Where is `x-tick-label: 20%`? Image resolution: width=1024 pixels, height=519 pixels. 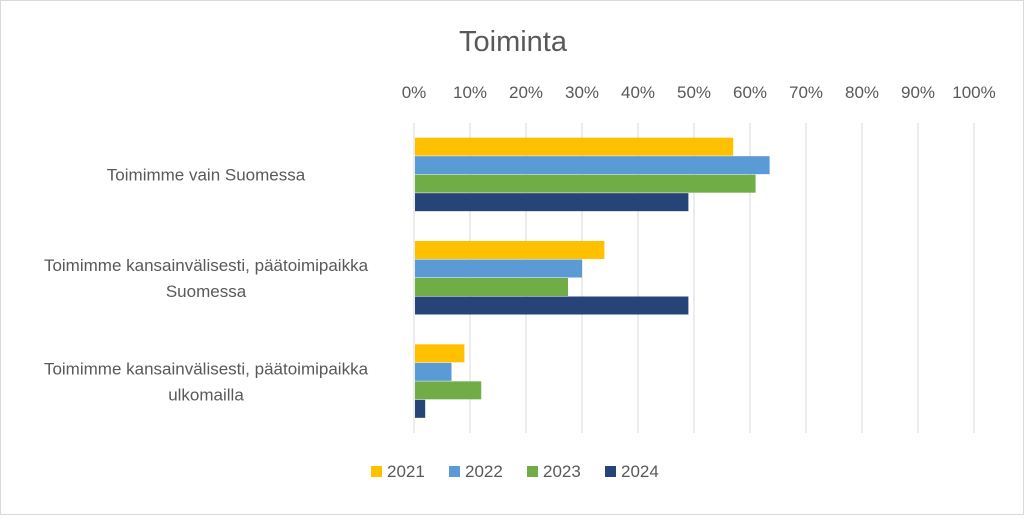 x-tick-label: 20% is located at coordinates (526, 92).